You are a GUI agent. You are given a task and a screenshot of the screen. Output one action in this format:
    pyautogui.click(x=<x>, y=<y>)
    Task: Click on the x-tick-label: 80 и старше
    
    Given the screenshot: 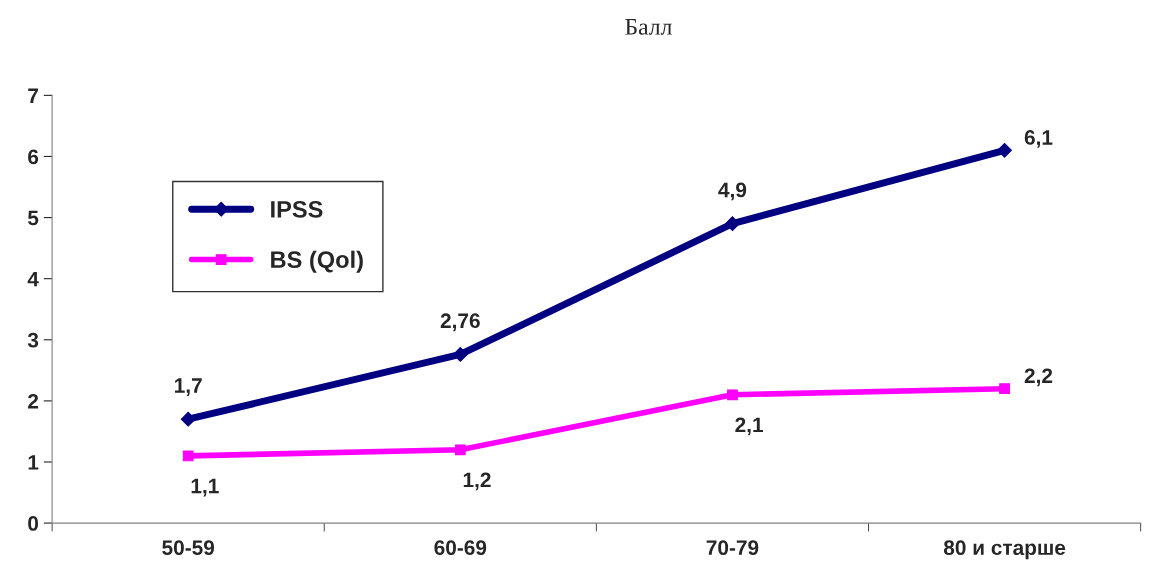 What is the action you would take?
    pyautogui.click(x=1004, y=550)
    